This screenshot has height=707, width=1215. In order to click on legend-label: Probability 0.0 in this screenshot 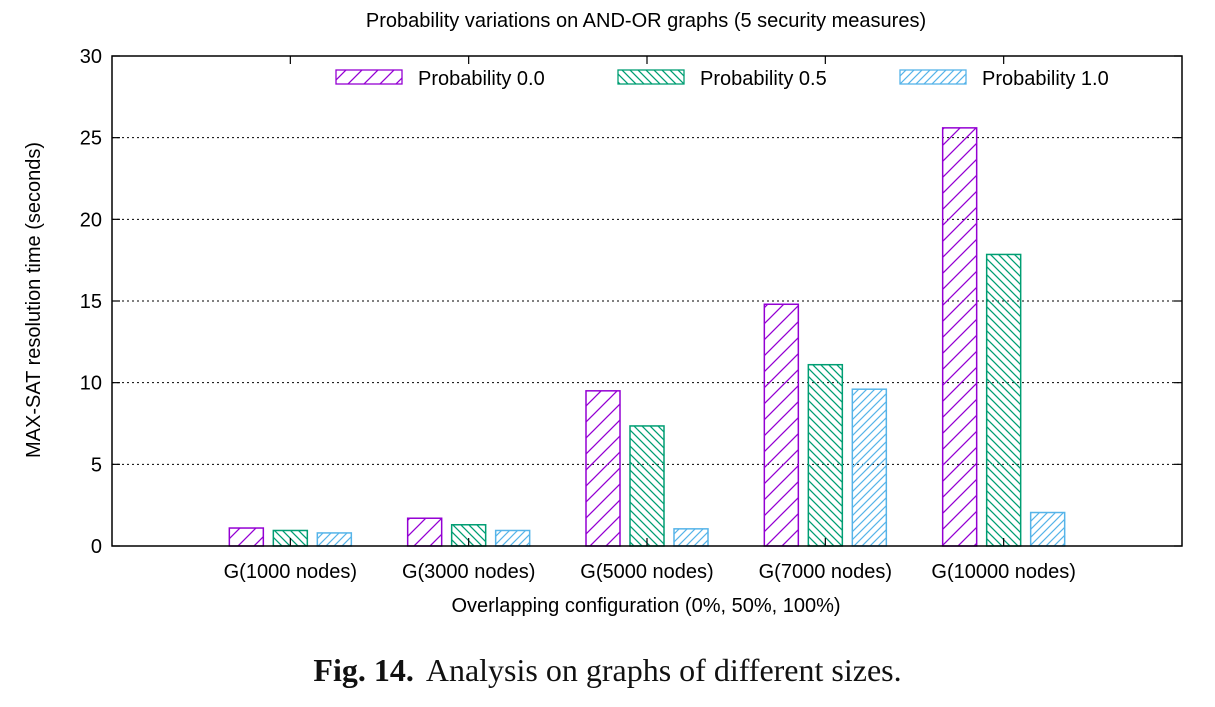, I will do `click(481, 79)`.